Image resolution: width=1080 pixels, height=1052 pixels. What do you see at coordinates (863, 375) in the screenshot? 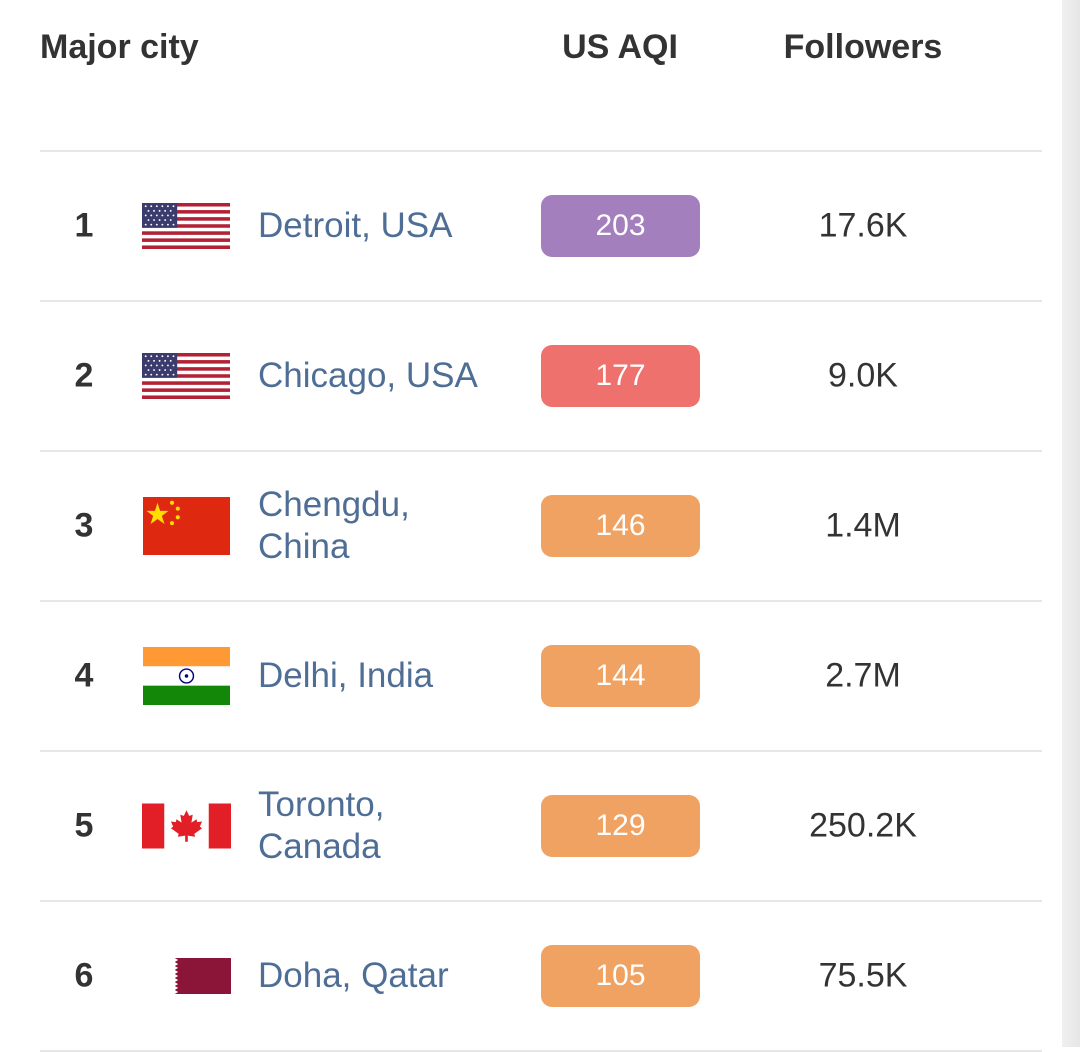
I see `followers-count: 9.0K` at bounding box center [863, 375].